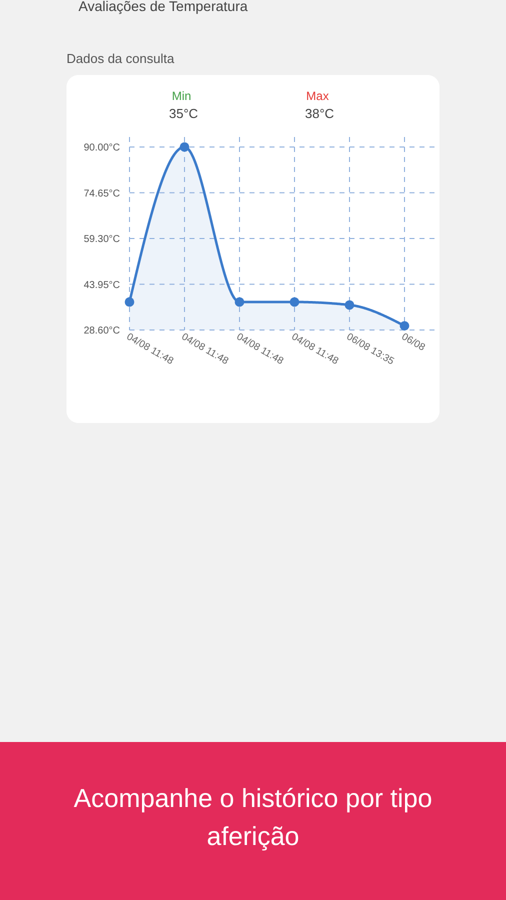 The image size is (506, 900). Describe the element at coordinates (183, 113) in the screenshot. I see `text: 35°C` at that location.